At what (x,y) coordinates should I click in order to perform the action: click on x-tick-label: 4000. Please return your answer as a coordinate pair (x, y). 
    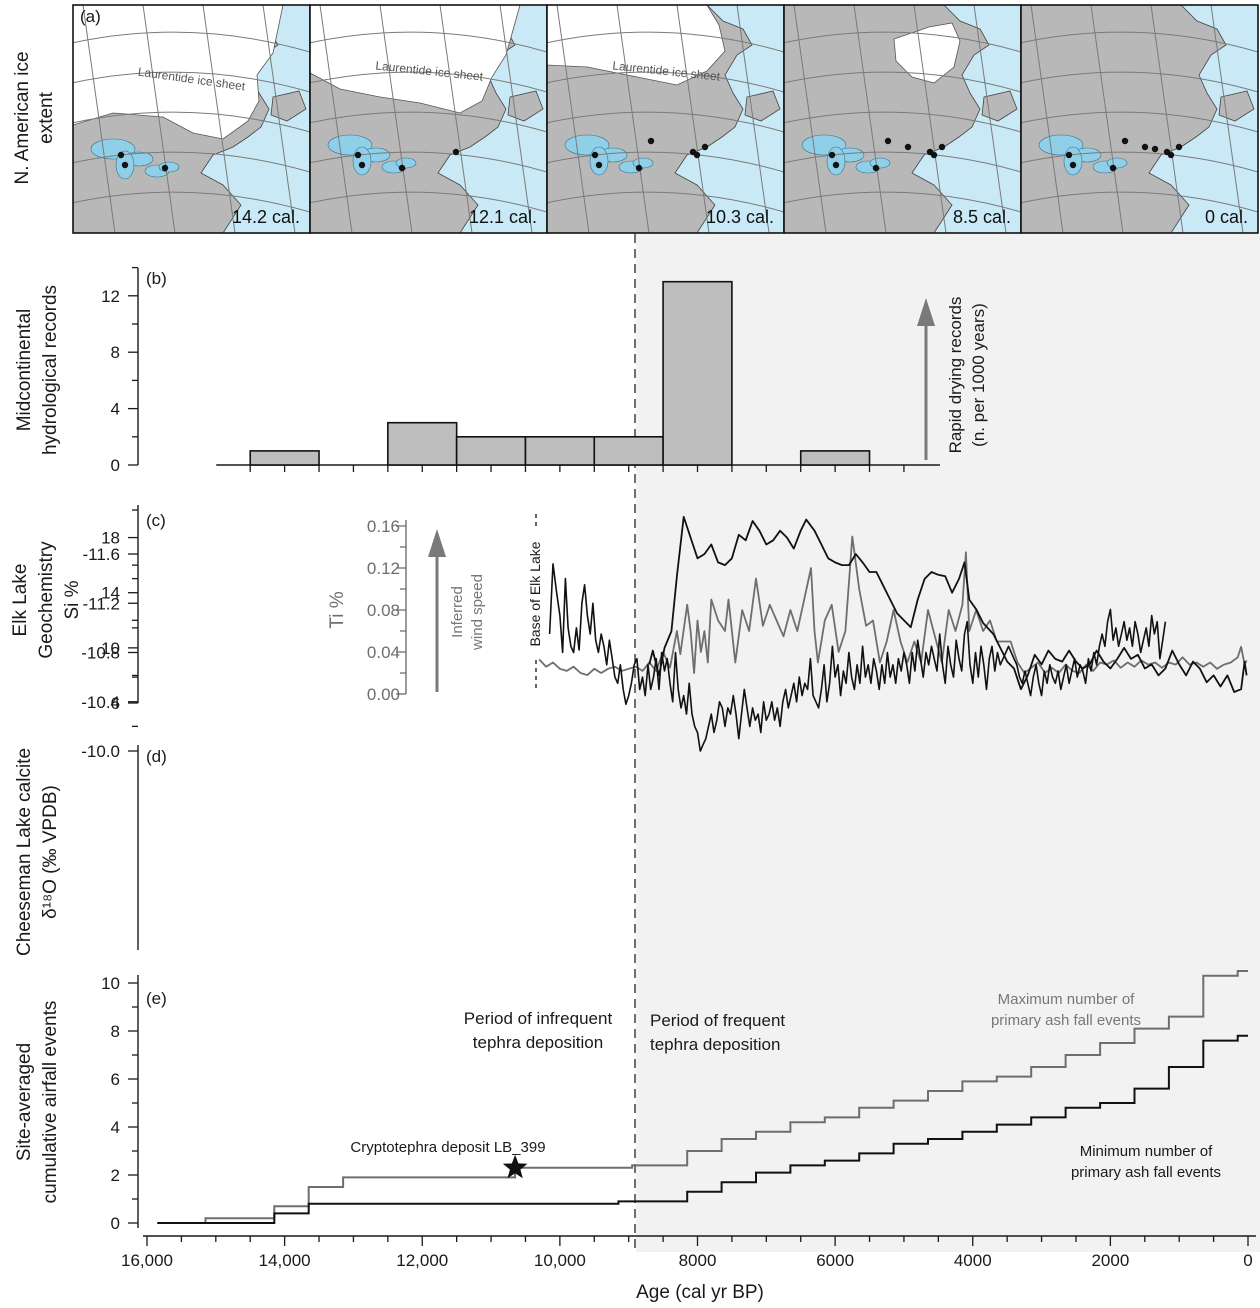
    Looking at the image, I should click on (973, 1260).